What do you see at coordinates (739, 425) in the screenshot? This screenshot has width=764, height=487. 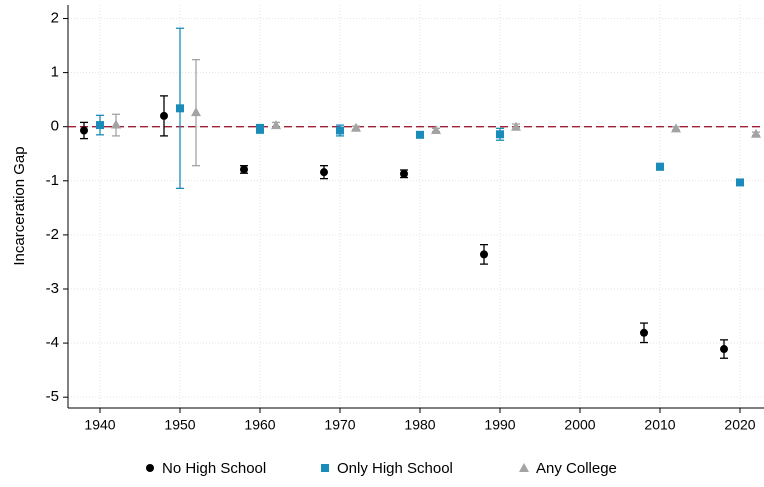 I see `x-tick-label: 2020` at bounding box center [739, 425].